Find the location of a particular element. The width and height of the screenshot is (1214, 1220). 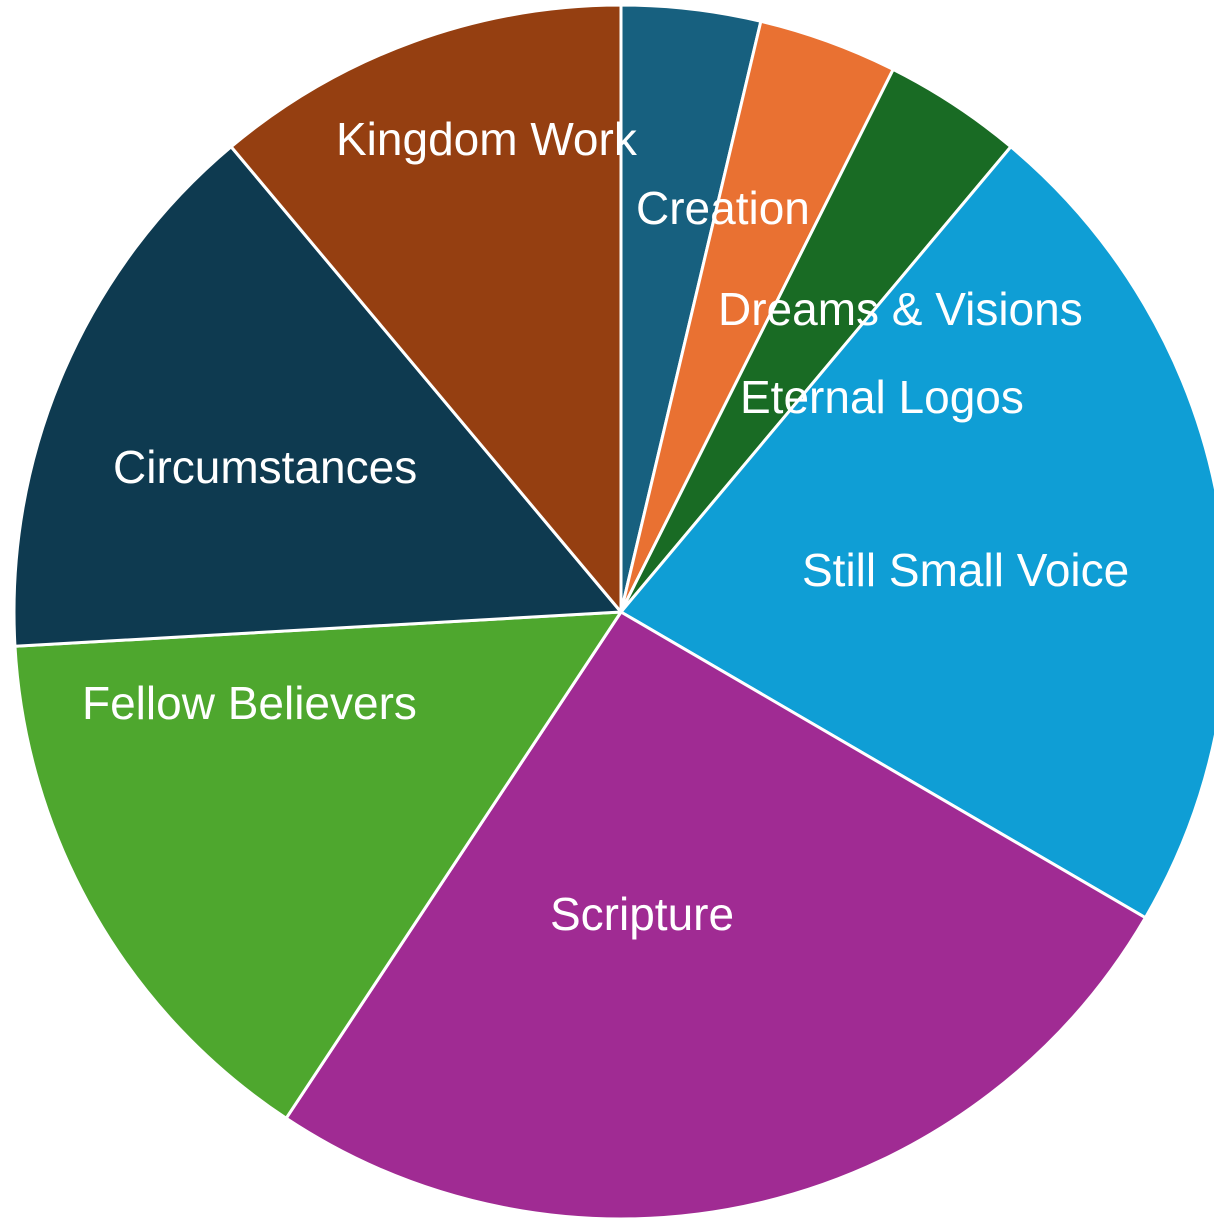

slice-label-eternal-logos: Eternal Logos is located at coordinates (882, 397).